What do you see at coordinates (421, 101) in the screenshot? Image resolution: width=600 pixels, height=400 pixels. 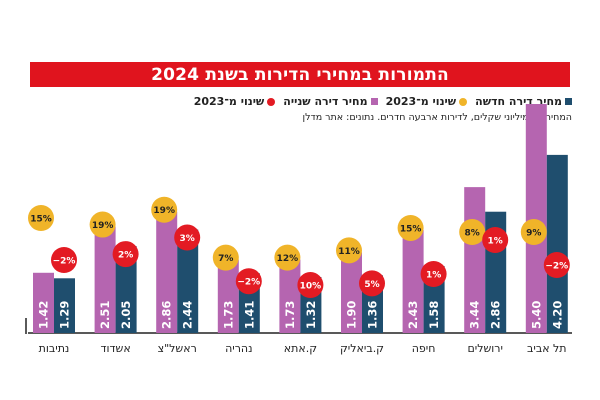 I see `legend-label-new-change: שינוי מ־2023` at bounding box center [421, 101].